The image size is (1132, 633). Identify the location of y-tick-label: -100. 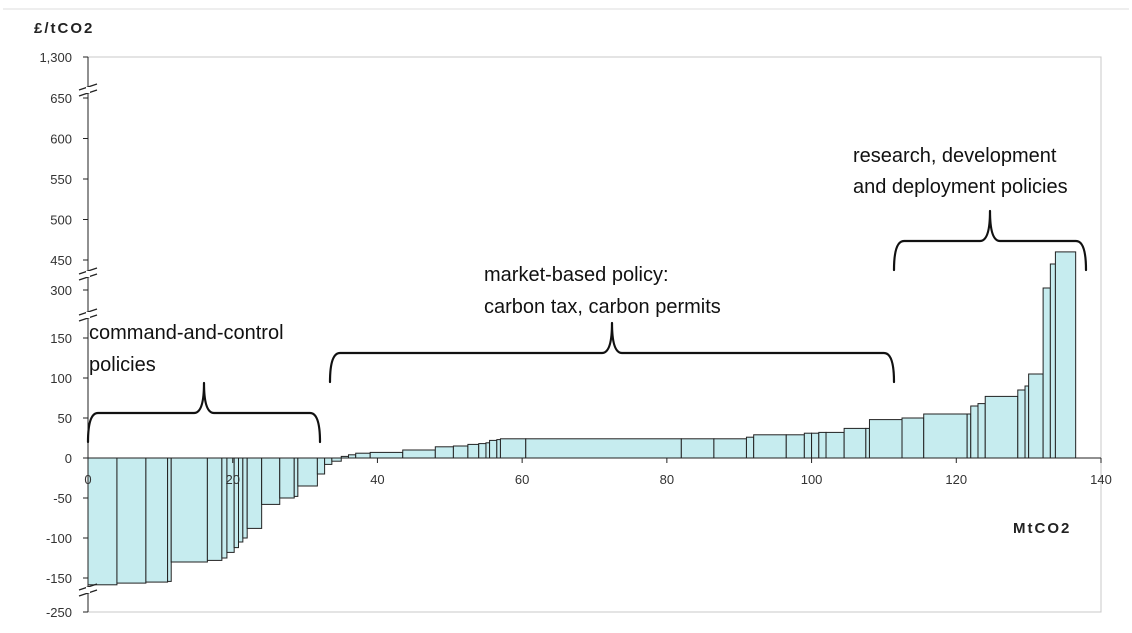
(59, 538).